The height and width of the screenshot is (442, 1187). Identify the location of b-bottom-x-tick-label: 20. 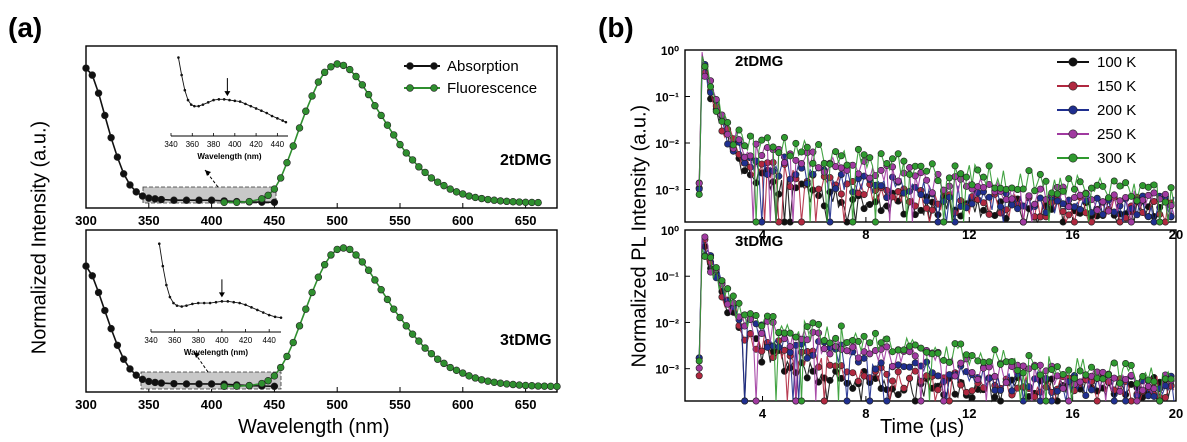
(1176, 413).